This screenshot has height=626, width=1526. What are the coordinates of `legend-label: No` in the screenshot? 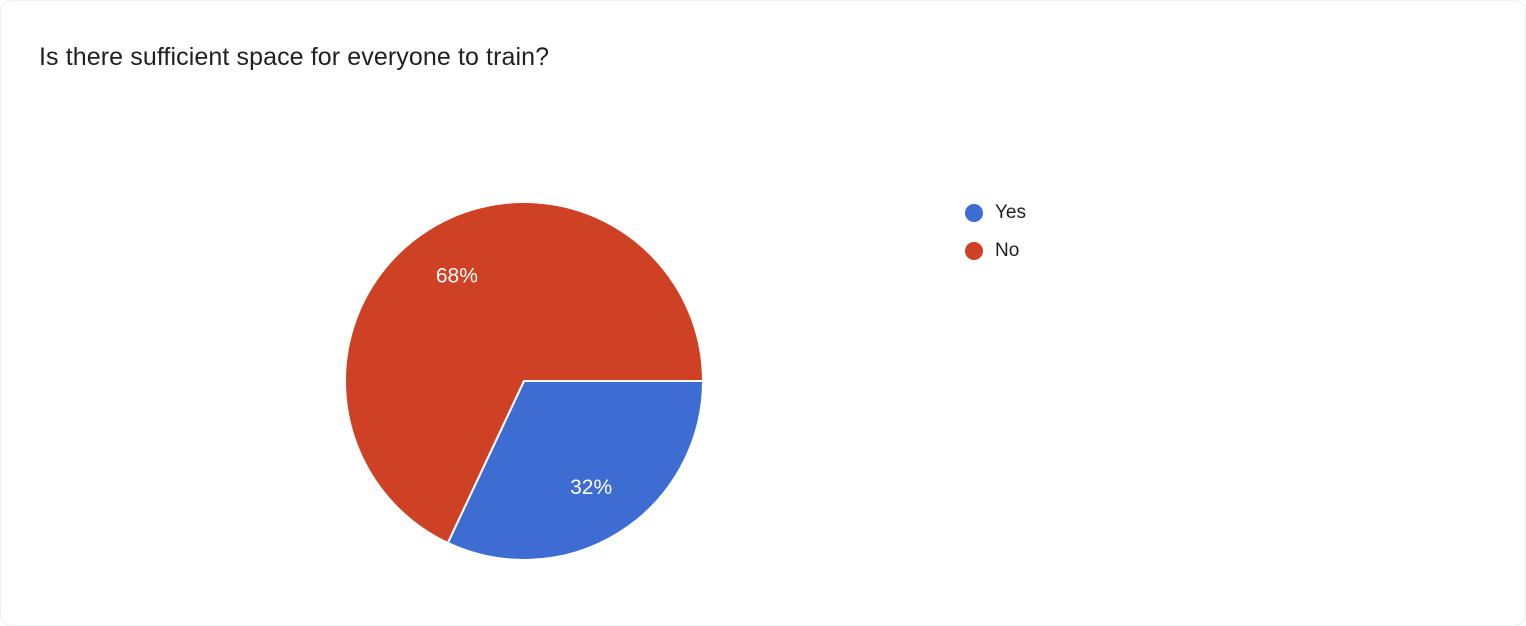 It's located at (1007, 250).